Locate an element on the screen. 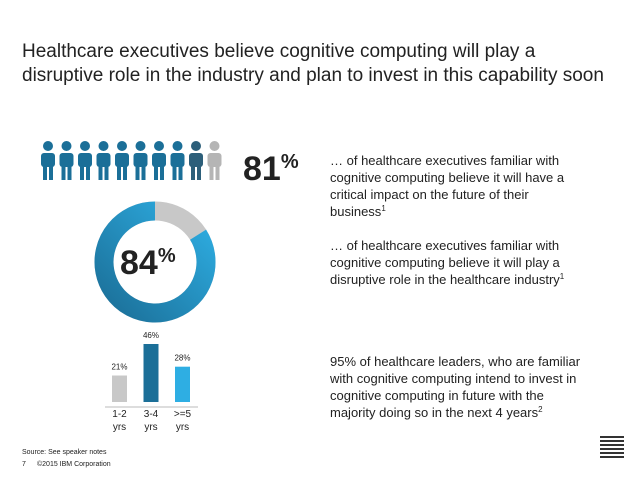 Image resolution: width=638 pixels, height=479 pixels. footnote-ref: 2 is located at coordinates (540, 409).